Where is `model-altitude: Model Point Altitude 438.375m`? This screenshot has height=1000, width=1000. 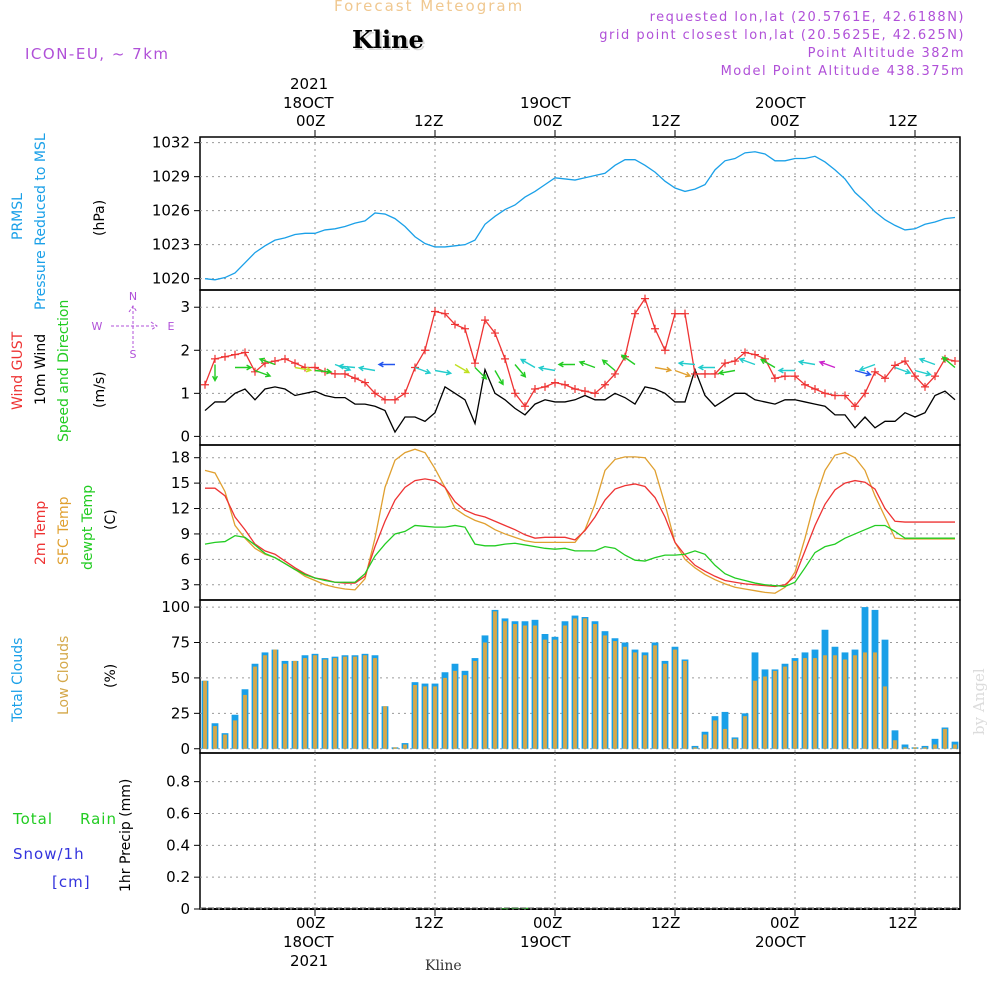 model-altitude: Model Point Altitude 438.375m is located at coordinates (842, 71).